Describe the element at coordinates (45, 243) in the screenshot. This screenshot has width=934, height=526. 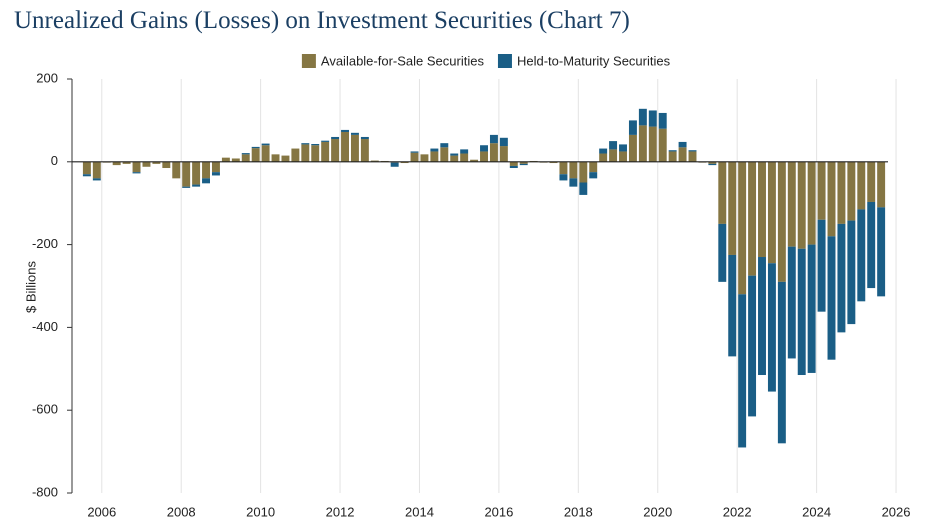
I see `y-tick-label: -200` at that location.